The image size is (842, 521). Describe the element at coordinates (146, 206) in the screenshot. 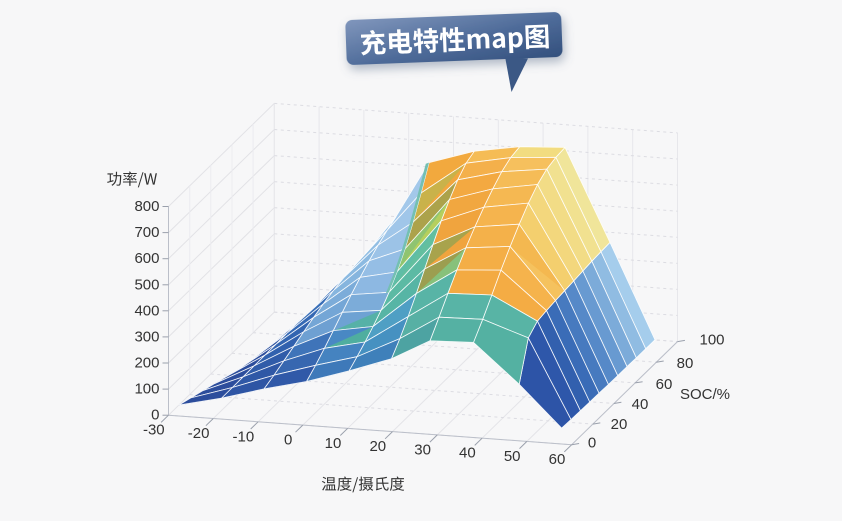

I see `svg-text: 800` at that location.